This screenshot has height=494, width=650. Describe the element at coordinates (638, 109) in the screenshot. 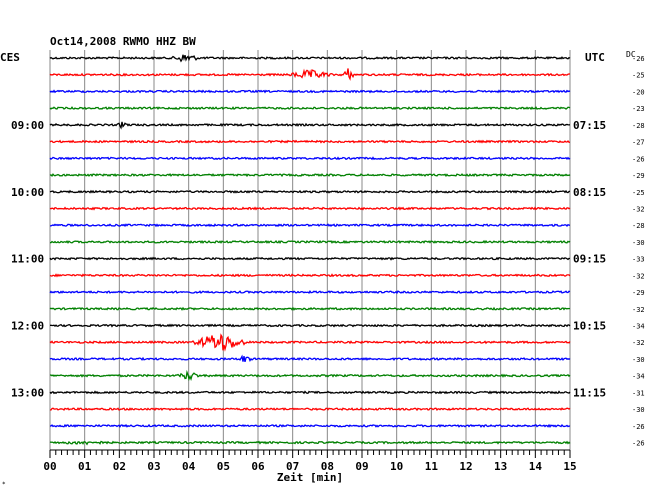

I see `dc-value-3: -23` at that location.